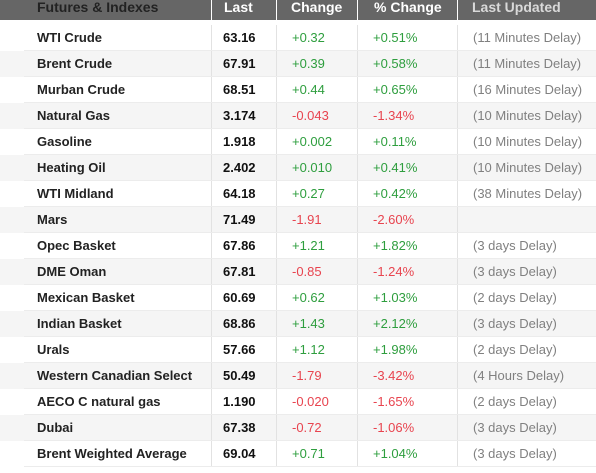  Describe the element at coordinates (308, 349) in the screenshot. I see `price-change: +1.12` at that location.